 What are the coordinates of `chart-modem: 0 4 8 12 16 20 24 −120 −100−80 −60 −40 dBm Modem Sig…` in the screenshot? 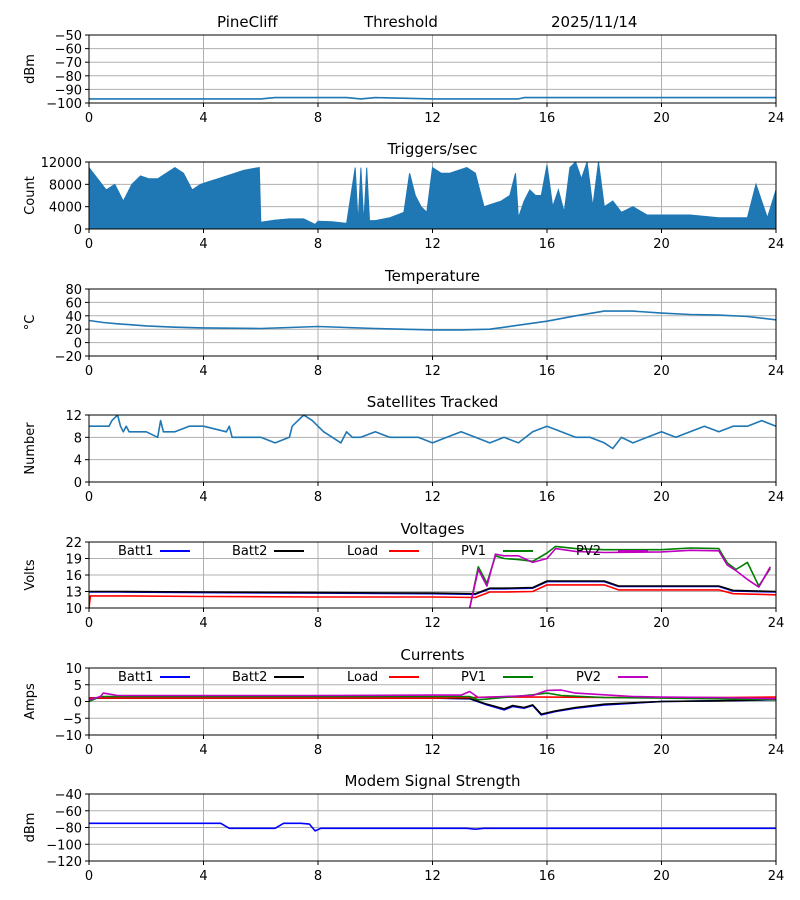 It's located at (403, 828).